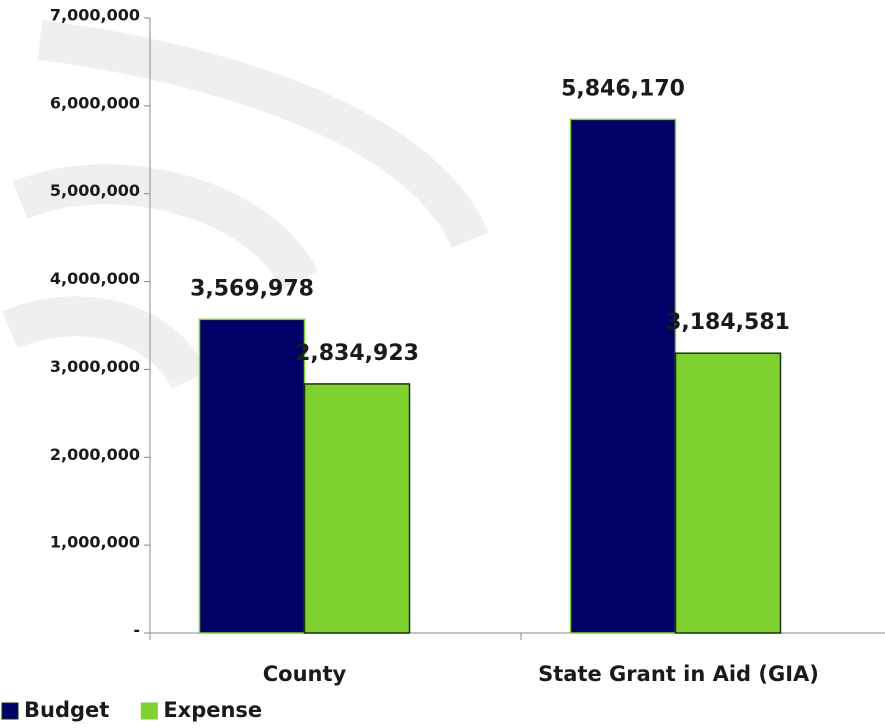  I want to click on y-tick-label: 1,000,000, so click(95, 542).